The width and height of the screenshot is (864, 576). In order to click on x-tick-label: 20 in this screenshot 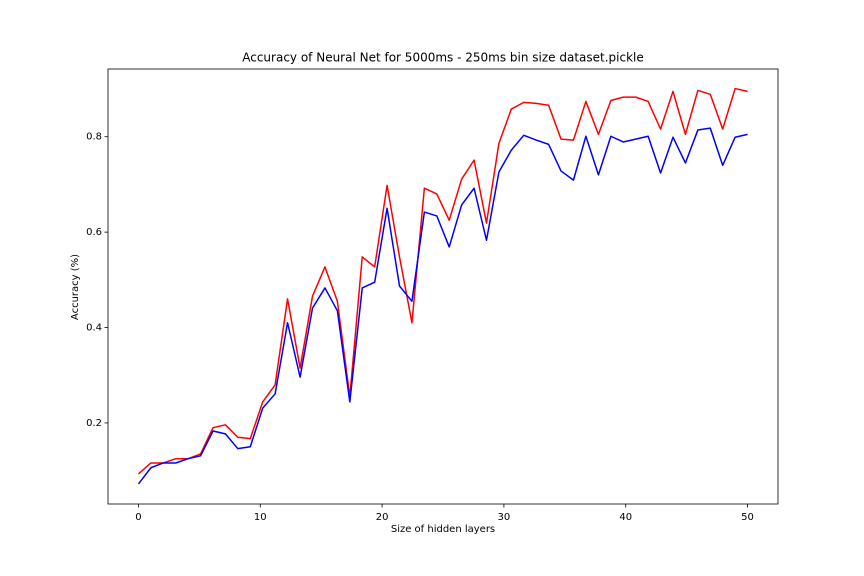, I will do `click(382, 517)`.